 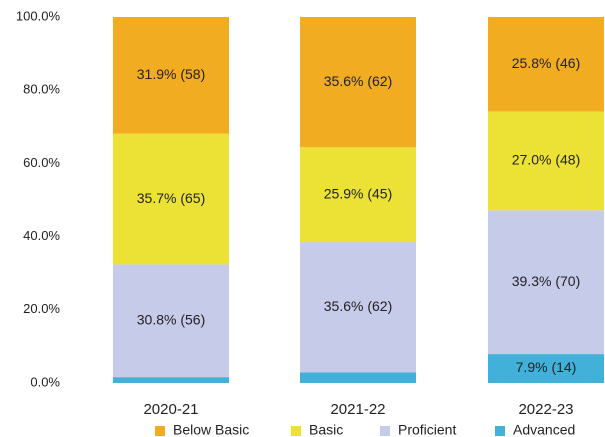 What do you see at coordinates (41, 89) in the screenshot?
I see `y-tick-label: 80.0%` at bounding box center [41, 89].